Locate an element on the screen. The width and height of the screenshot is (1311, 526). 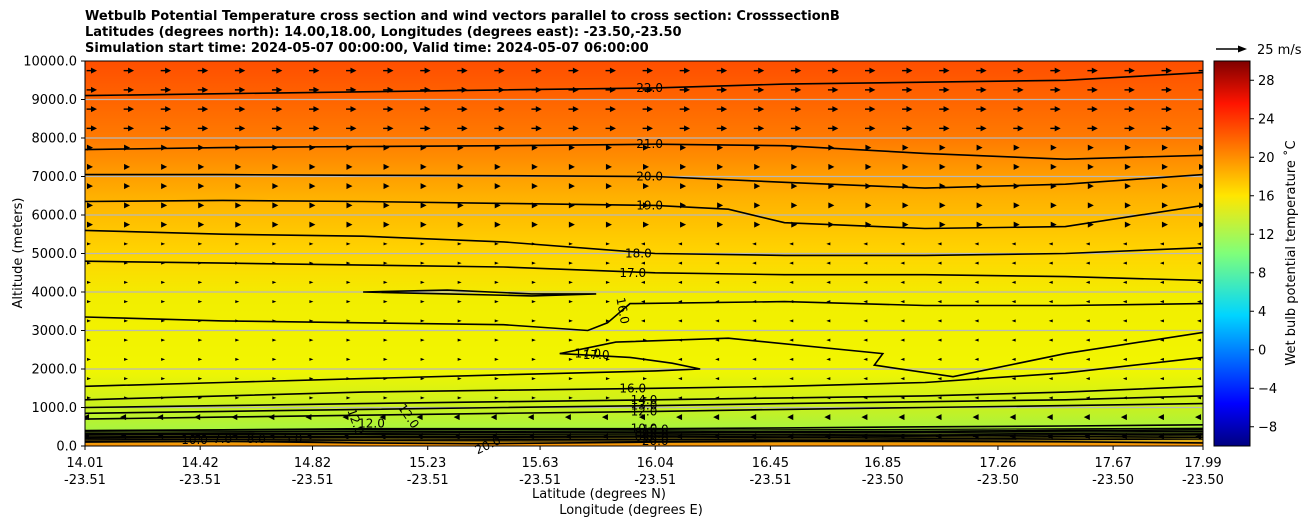
colorbar-tick-label: 20 is located at coordinates (1266, 158).